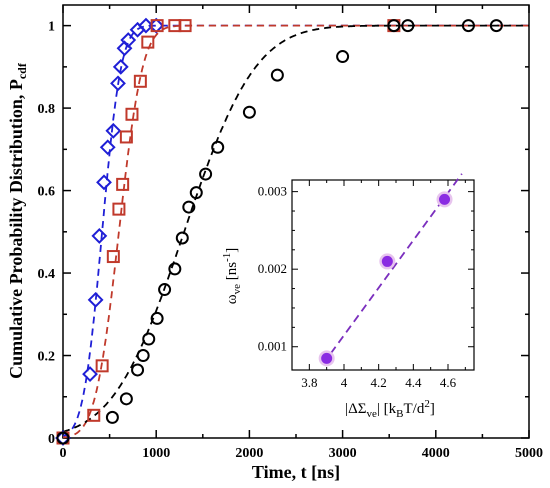 The width and height of the screenshot is (550, 488). Describe the element at coordinates (272, 346) in the screenshot. I see `inset-y-tick-label: 0.001` at that location.